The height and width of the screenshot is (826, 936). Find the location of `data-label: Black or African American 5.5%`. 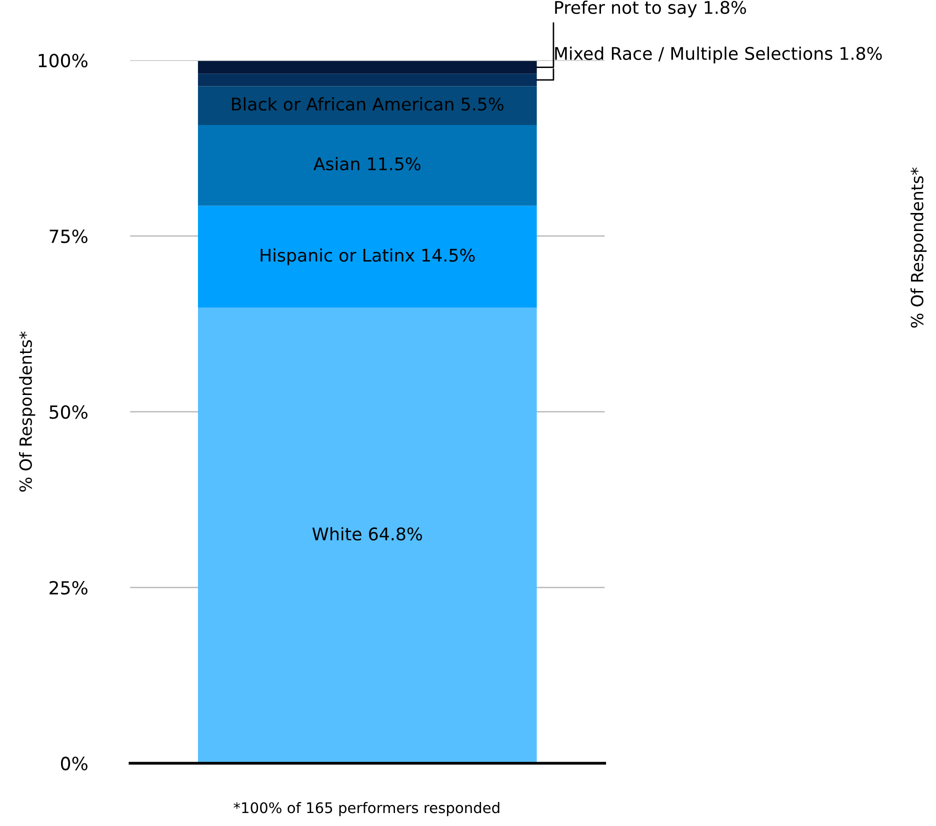

data-label: Black or African American 5.5% is located at coordinates (368, 104).